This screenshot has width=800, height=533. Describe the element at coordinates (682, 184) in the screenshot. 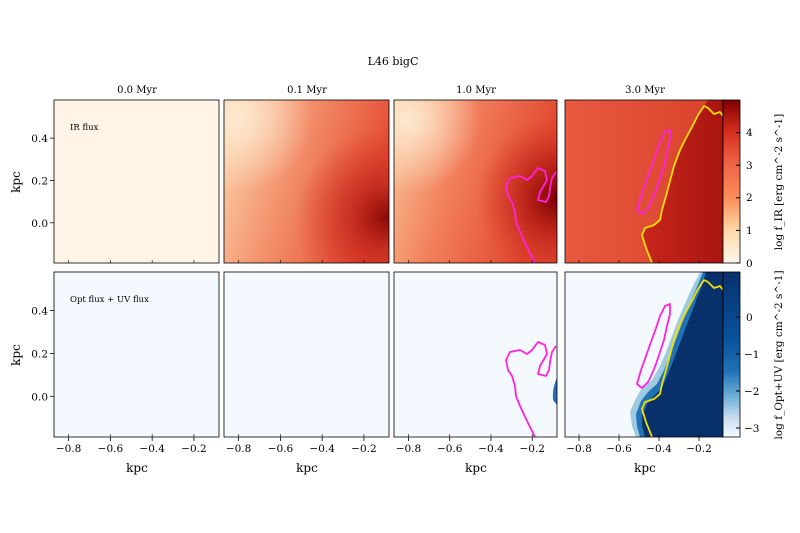

I see `yellow-contour-ir-3myr` at that location.